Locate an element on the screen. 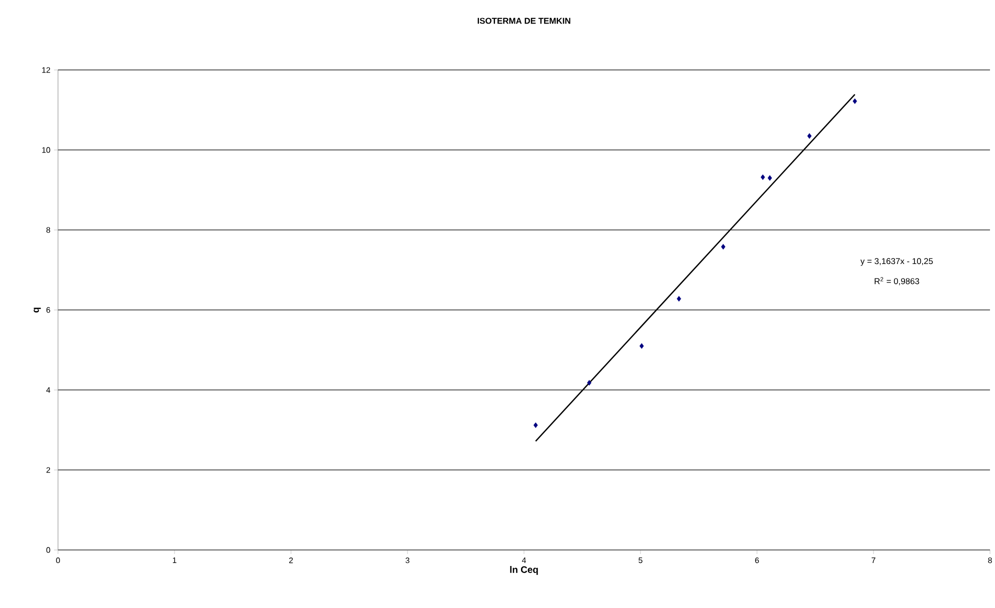 The width and height of the screenshot is (995, 608). chart-title: ISOTERMA DE TEMKIN is located at coordinates (524, 21).